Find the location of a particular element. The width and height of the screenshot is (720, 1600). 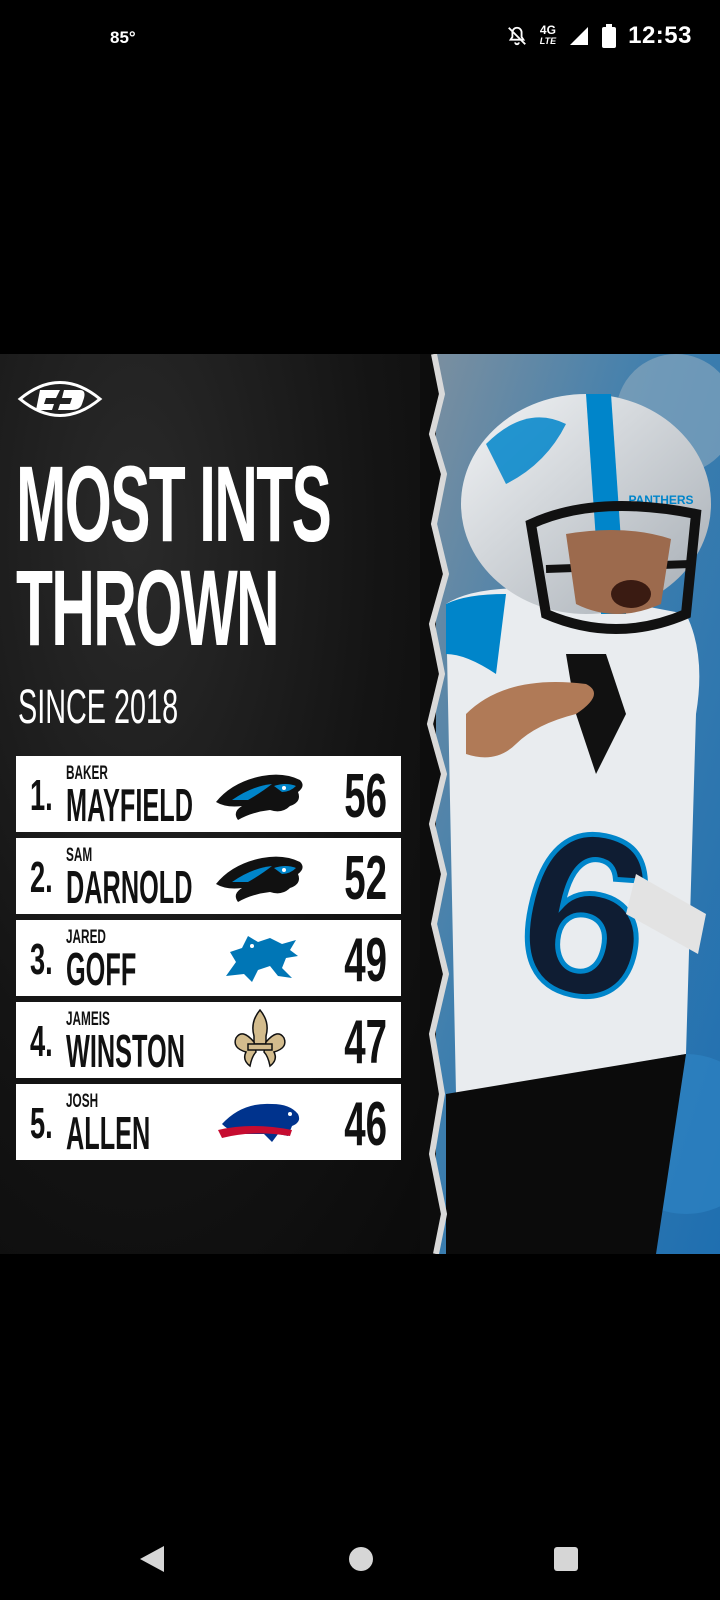

home-circle-icon is located at coordinates (361, 1559).